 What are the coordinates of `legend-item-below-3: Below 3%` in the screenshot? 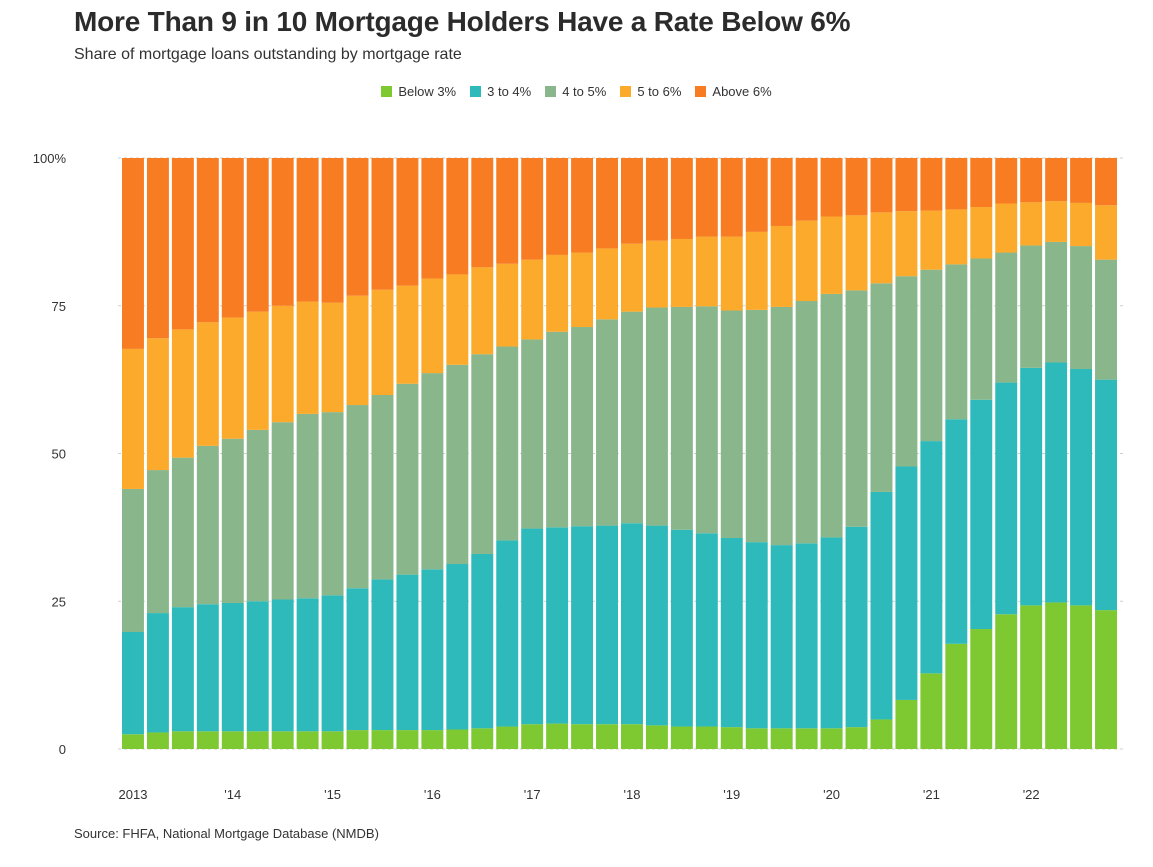 It's located at (418, 91).